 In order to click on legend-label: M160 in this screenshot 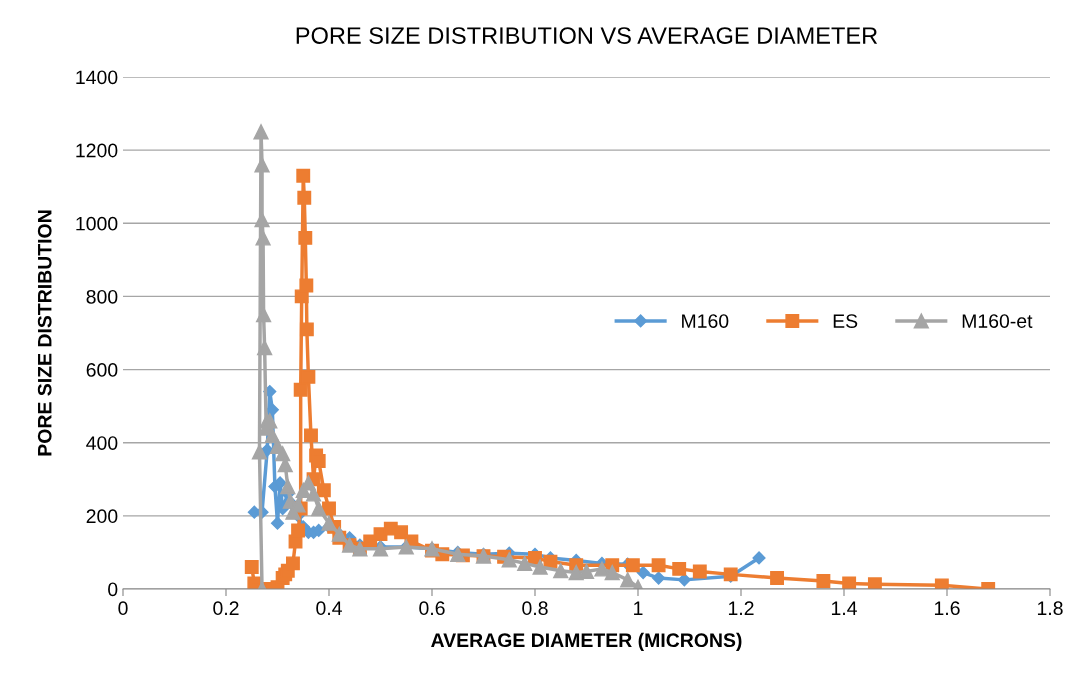, I will do `click(705, 321)`.